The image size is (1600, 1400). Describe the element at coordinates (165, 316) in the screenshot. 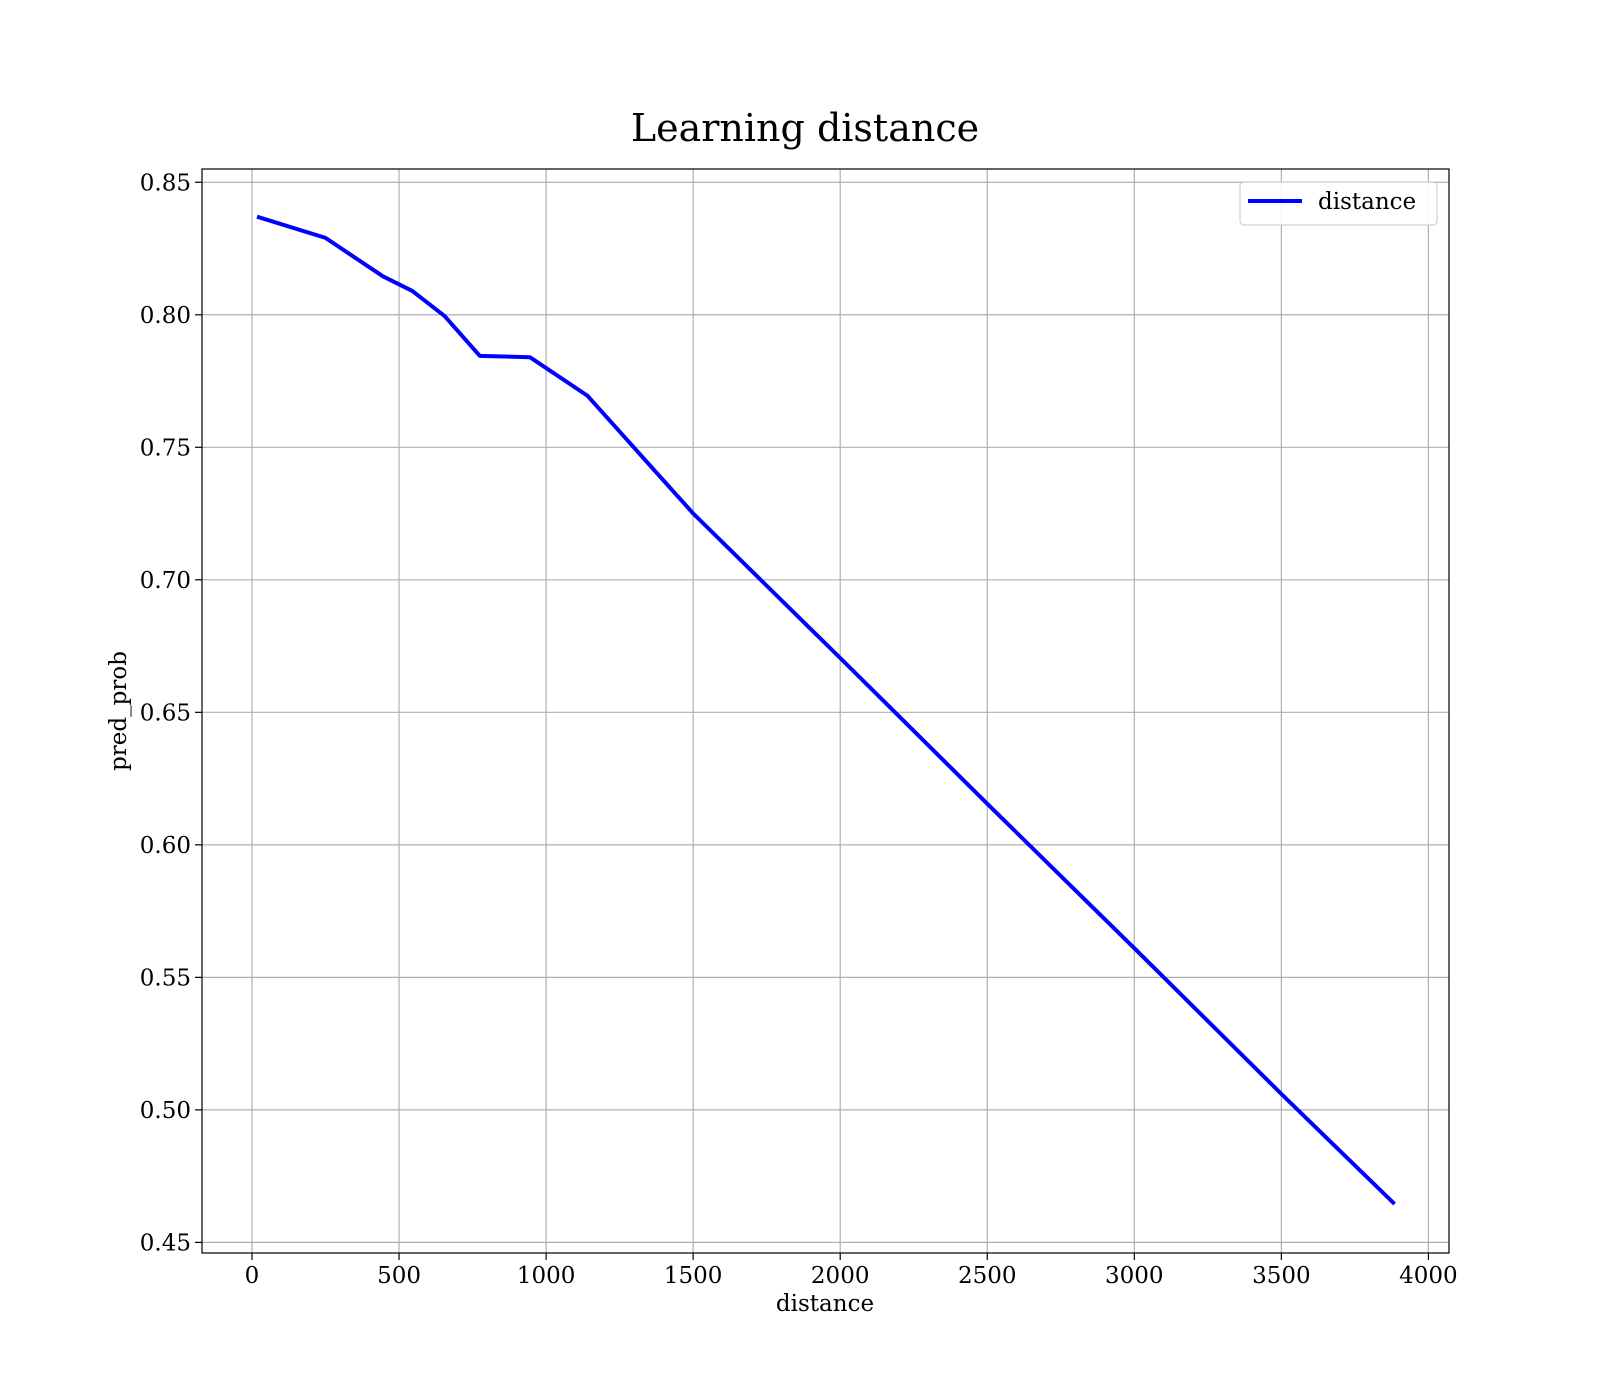

I see `y-tick-label: 0.80` at that location.